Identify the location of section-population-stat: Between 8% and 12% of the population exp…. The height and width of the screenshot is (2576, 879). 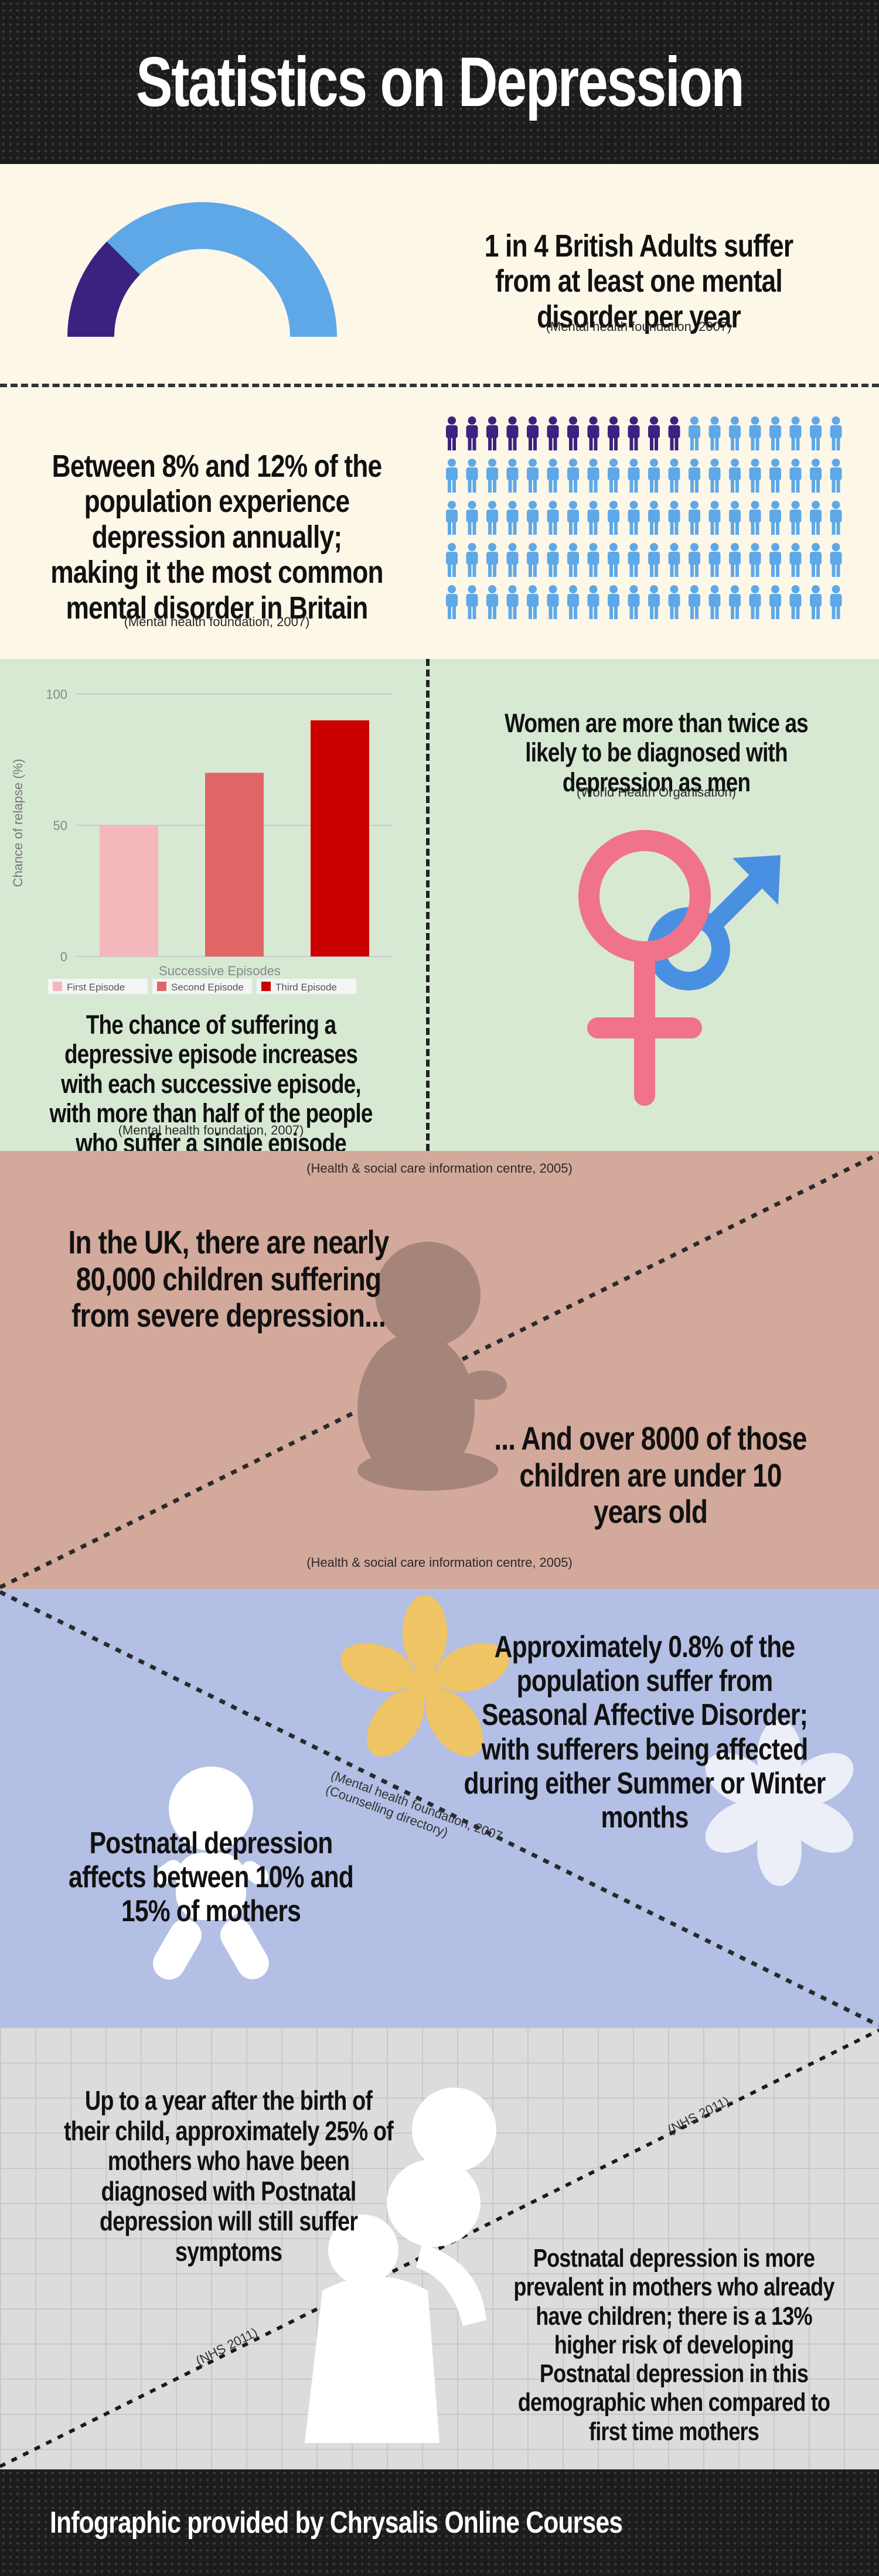
(439, 522).